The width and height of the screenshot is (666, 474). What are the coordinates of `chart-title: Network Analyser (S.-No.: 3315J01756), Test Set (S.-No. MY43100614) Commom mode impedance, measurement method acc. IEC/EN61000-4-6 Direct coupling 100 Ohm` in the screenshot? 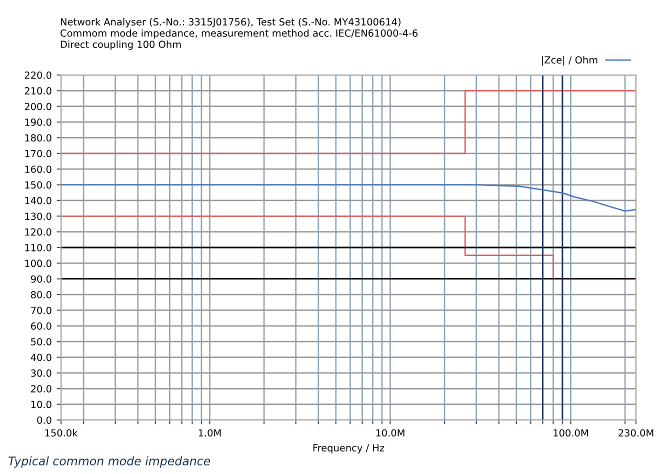 It's located at (239, 34).